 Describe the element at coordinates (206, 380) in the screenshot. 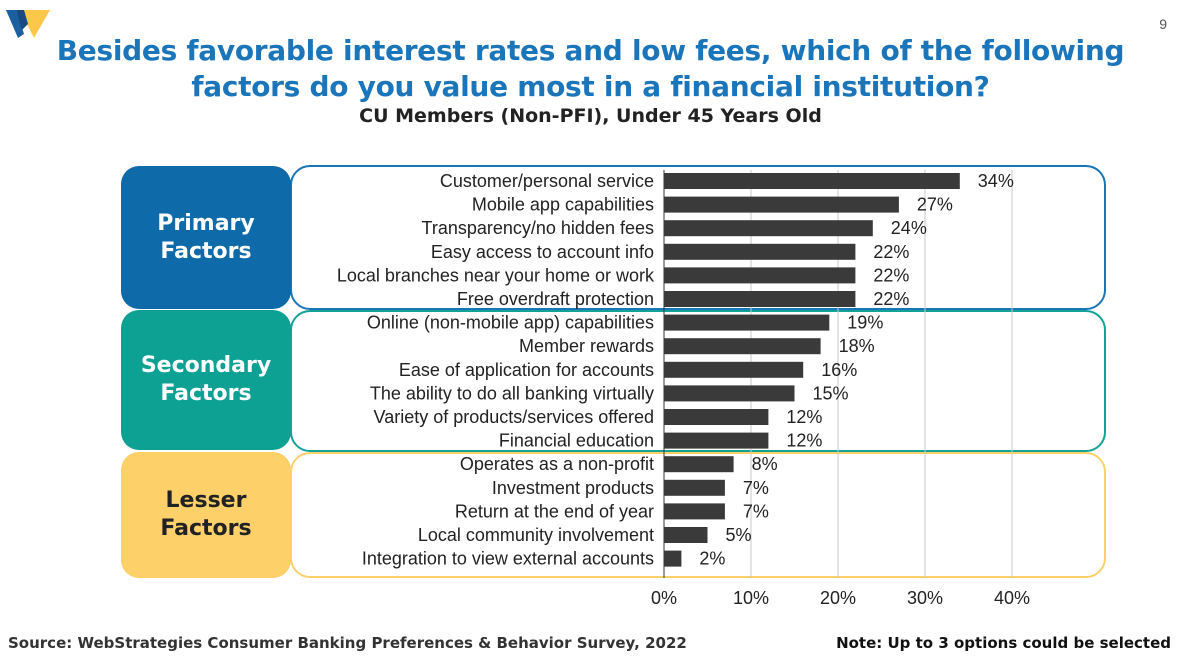

I see `secondary-factors-box: Secondary Factors` at that location.